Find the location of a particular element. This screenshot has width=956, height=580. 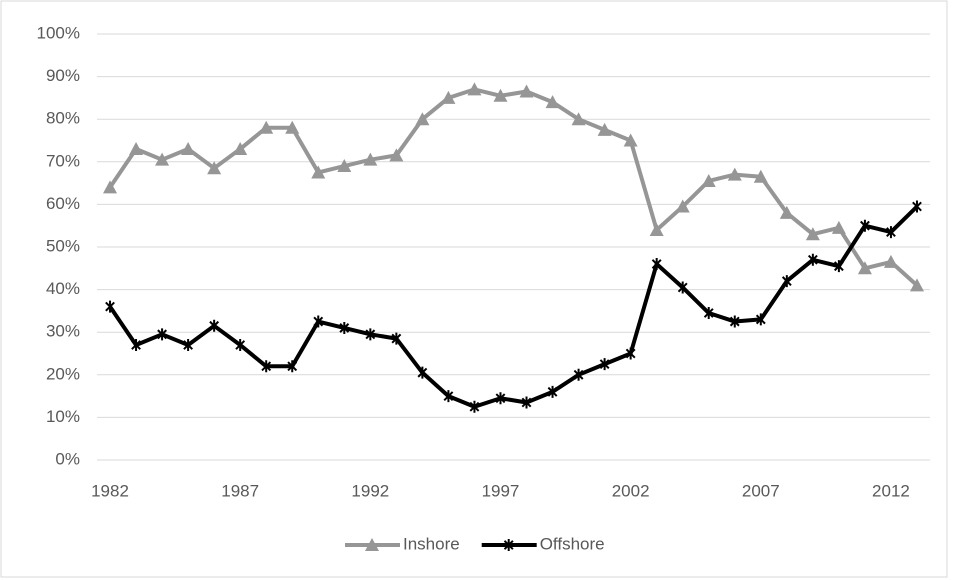

y-tick-label: 20% is located at coordinates (63, 373).